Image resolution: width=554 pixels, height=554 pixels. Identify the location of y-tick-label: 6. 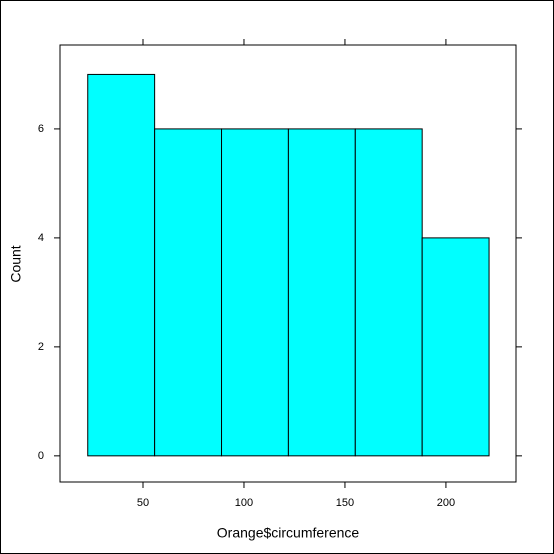
(41, 129).